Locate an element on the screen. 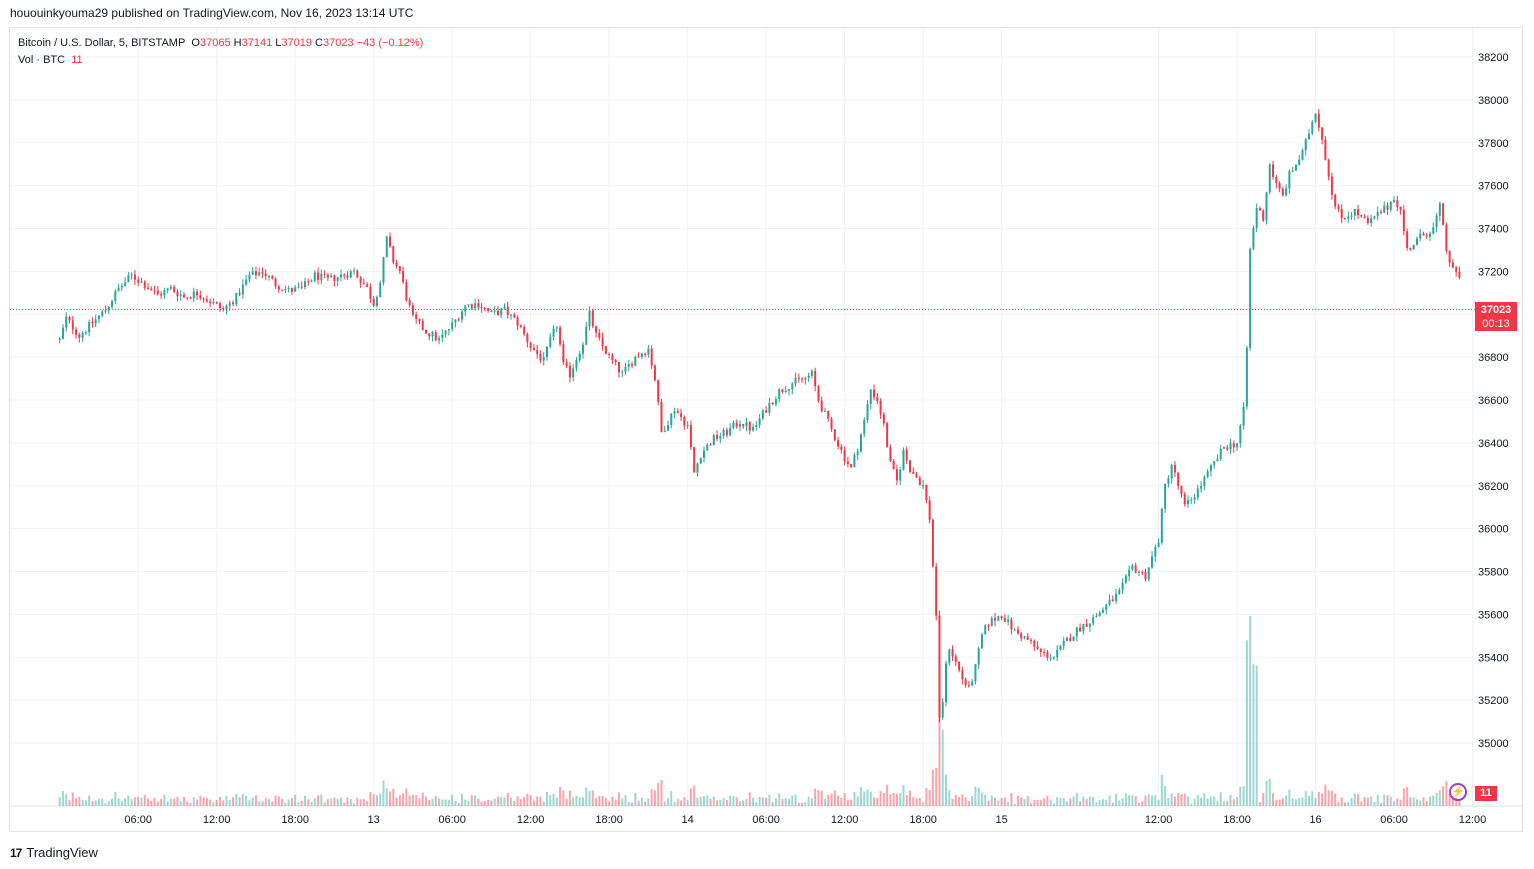 The height and width of the screenshot is (869, 1534). lightning-icon: ⚡ is located at coordinates (1458, 792).